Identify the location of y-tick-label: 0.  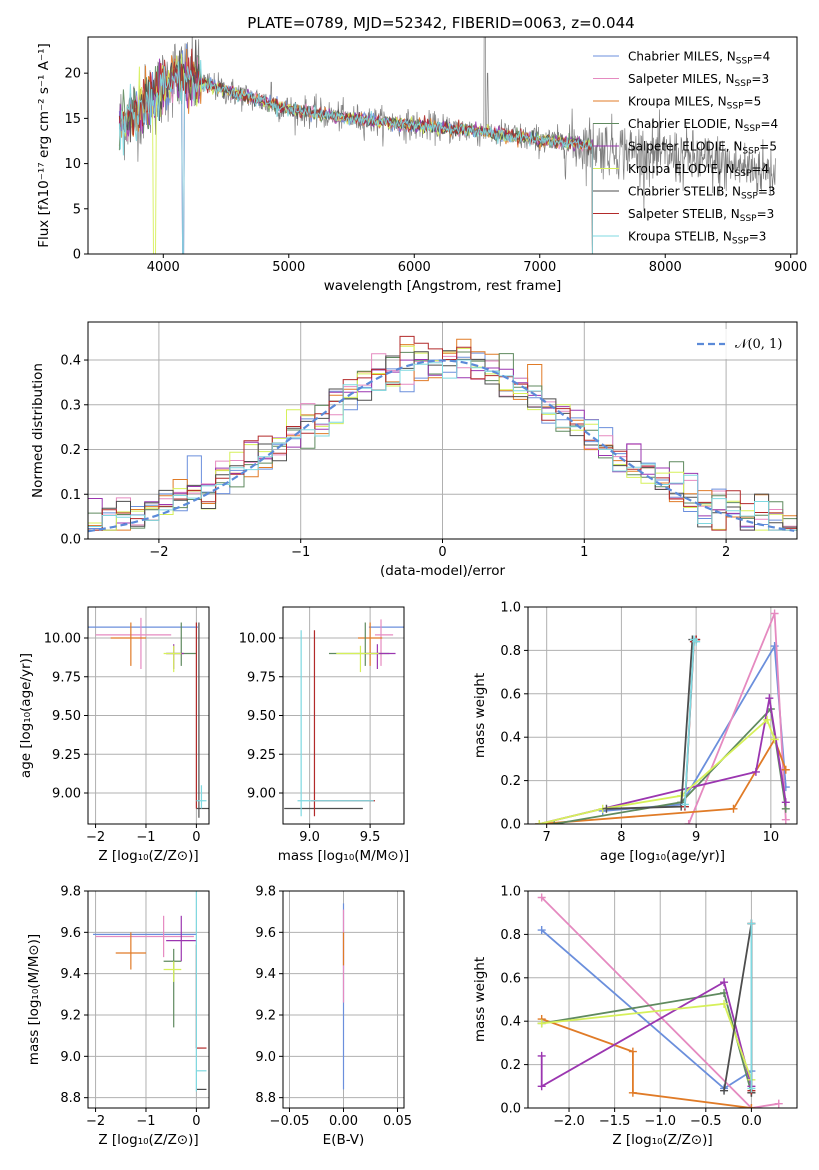
(77, 255).